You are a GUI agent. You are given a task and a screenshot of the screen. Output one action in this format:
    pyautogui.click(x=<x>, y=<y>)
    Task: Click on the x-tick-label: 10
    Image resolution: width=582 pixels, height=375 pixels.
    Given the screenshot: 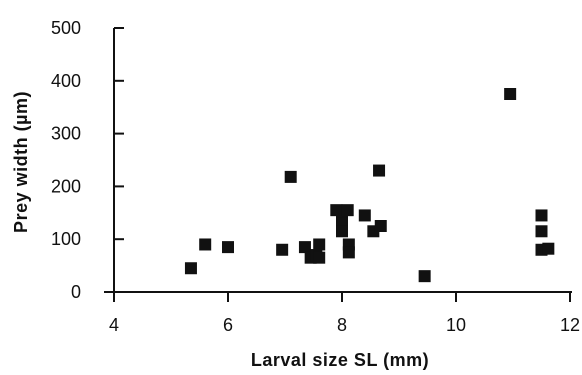 What is the action you would take?
    pyautogui.click(x=456, y=325)
    